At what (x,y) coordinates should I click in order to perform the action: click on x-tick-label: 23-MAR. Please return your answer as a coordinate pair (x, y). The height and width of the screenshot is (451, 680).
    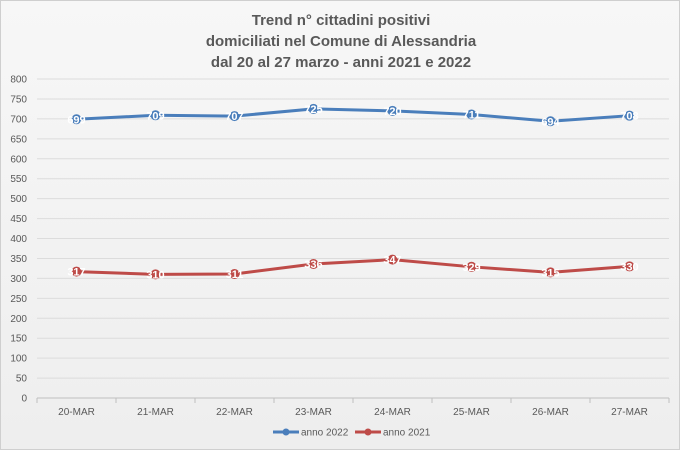
    Looking at the image, I should click on (313, 412).